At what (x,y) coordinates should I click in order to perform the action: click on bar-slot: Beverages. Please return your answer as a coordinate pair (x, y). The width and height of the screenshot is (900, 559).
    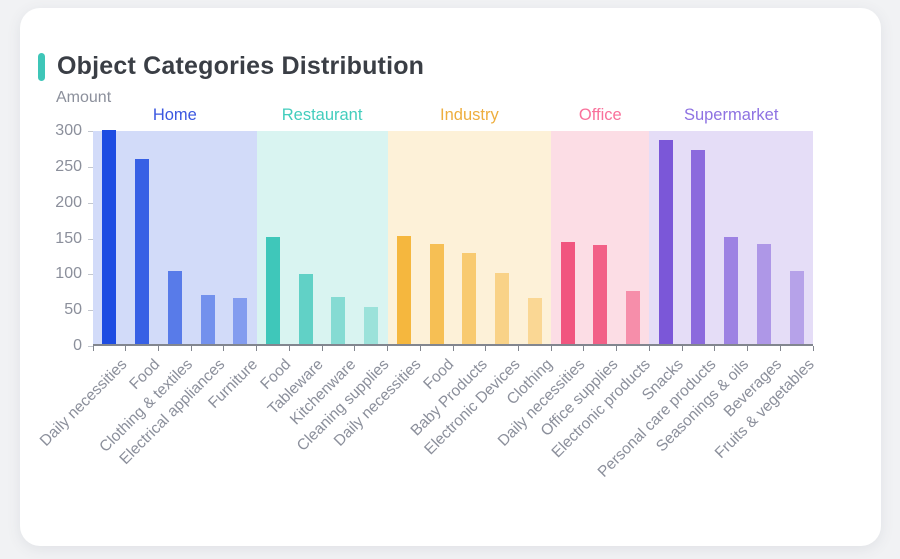
    Looking at the image, I should click on (753, 275).